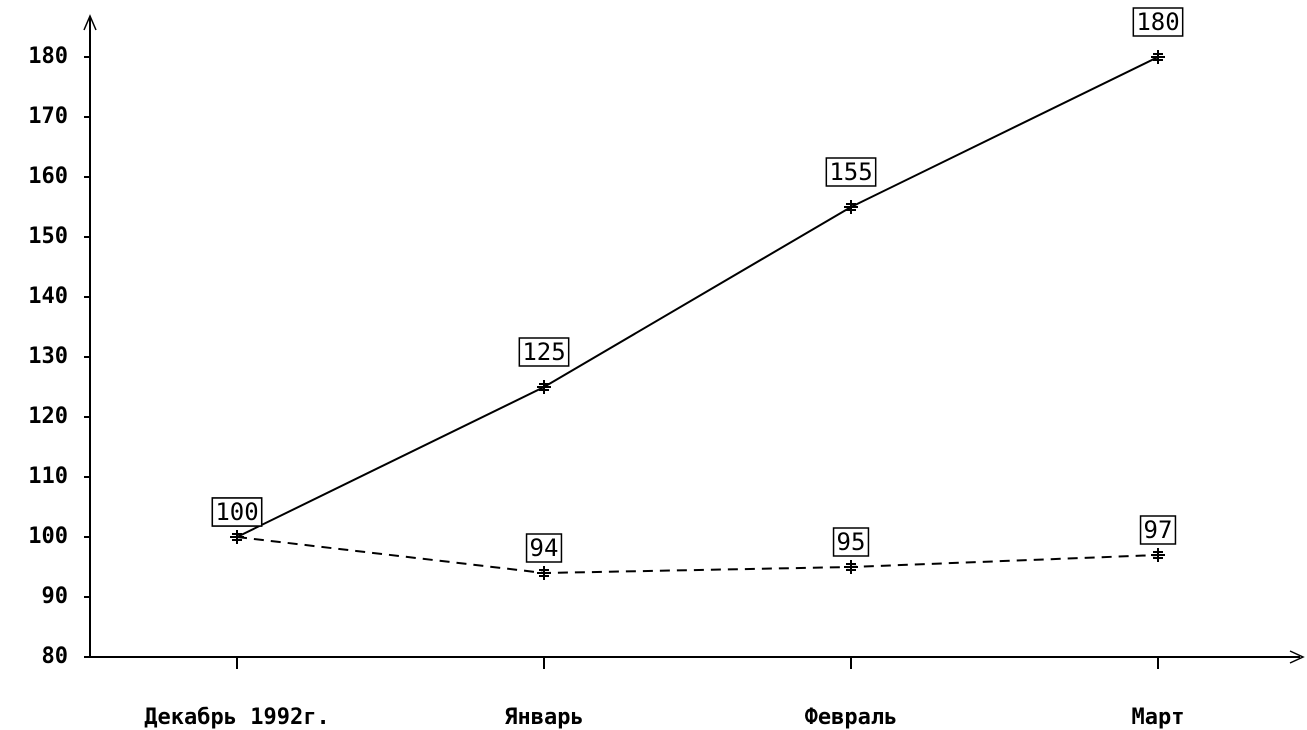 Image resolution: width=1307 pixels, height=730 pixels. What do you see at coordinates (1158, 717) in the screenshot?
I see `x-tick-label: Март` at bounding box center [1158, 717].